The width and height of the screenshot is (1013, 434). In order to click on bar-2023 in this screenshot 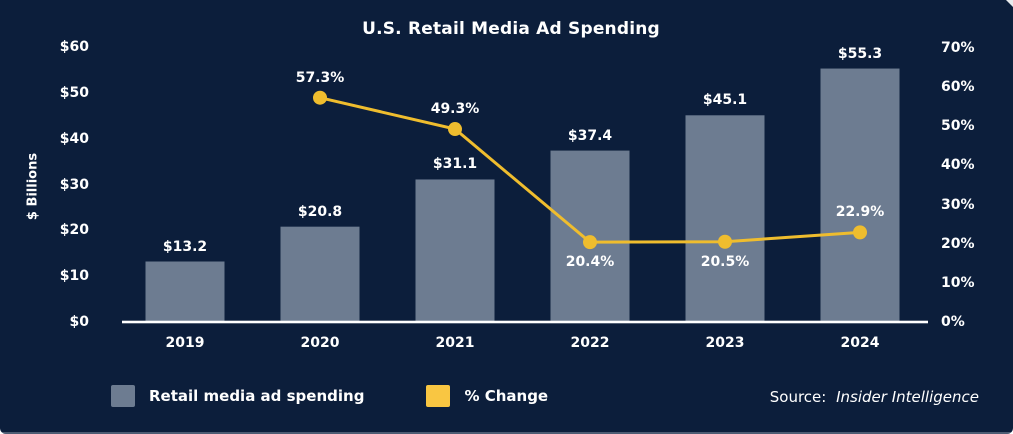, I will do `click(725, 218)`.